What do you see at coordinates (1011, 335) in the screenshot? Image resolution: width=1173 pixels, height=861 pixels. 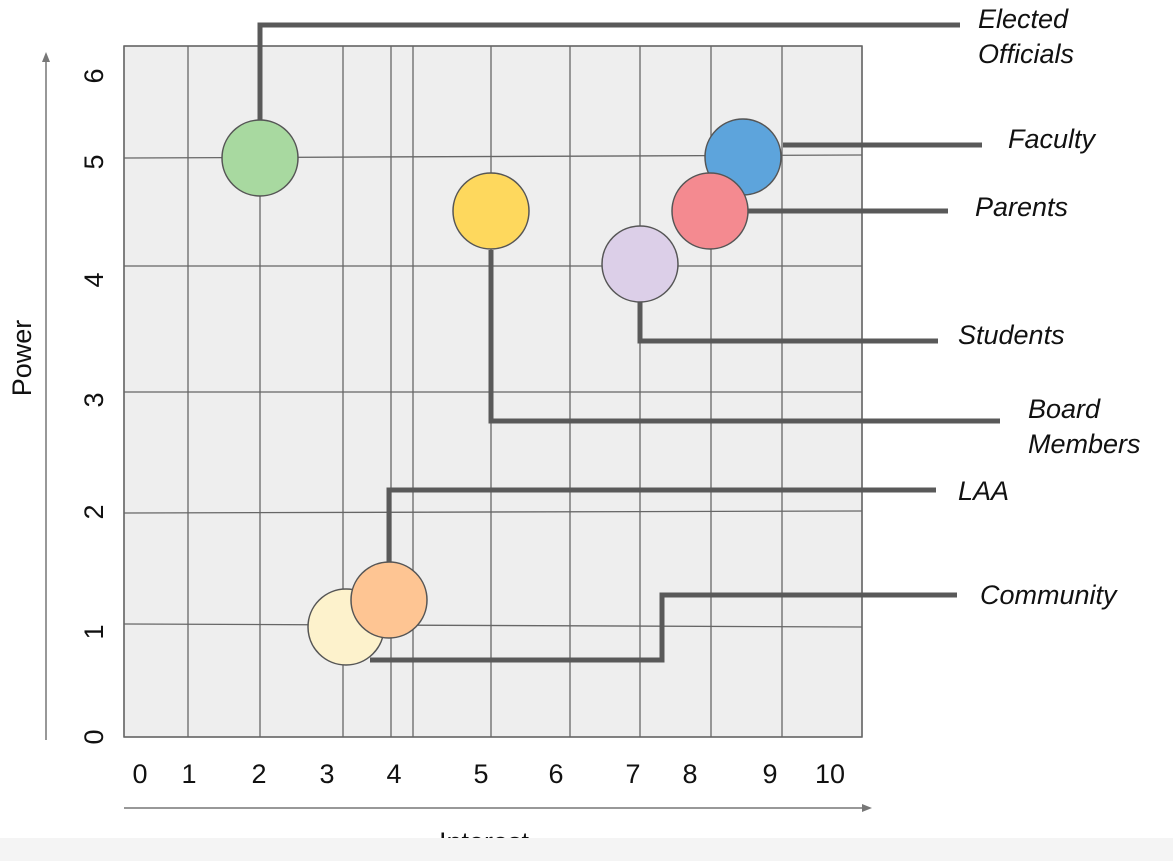 I see `data-label: Students` at bounding box center [1011, 335].